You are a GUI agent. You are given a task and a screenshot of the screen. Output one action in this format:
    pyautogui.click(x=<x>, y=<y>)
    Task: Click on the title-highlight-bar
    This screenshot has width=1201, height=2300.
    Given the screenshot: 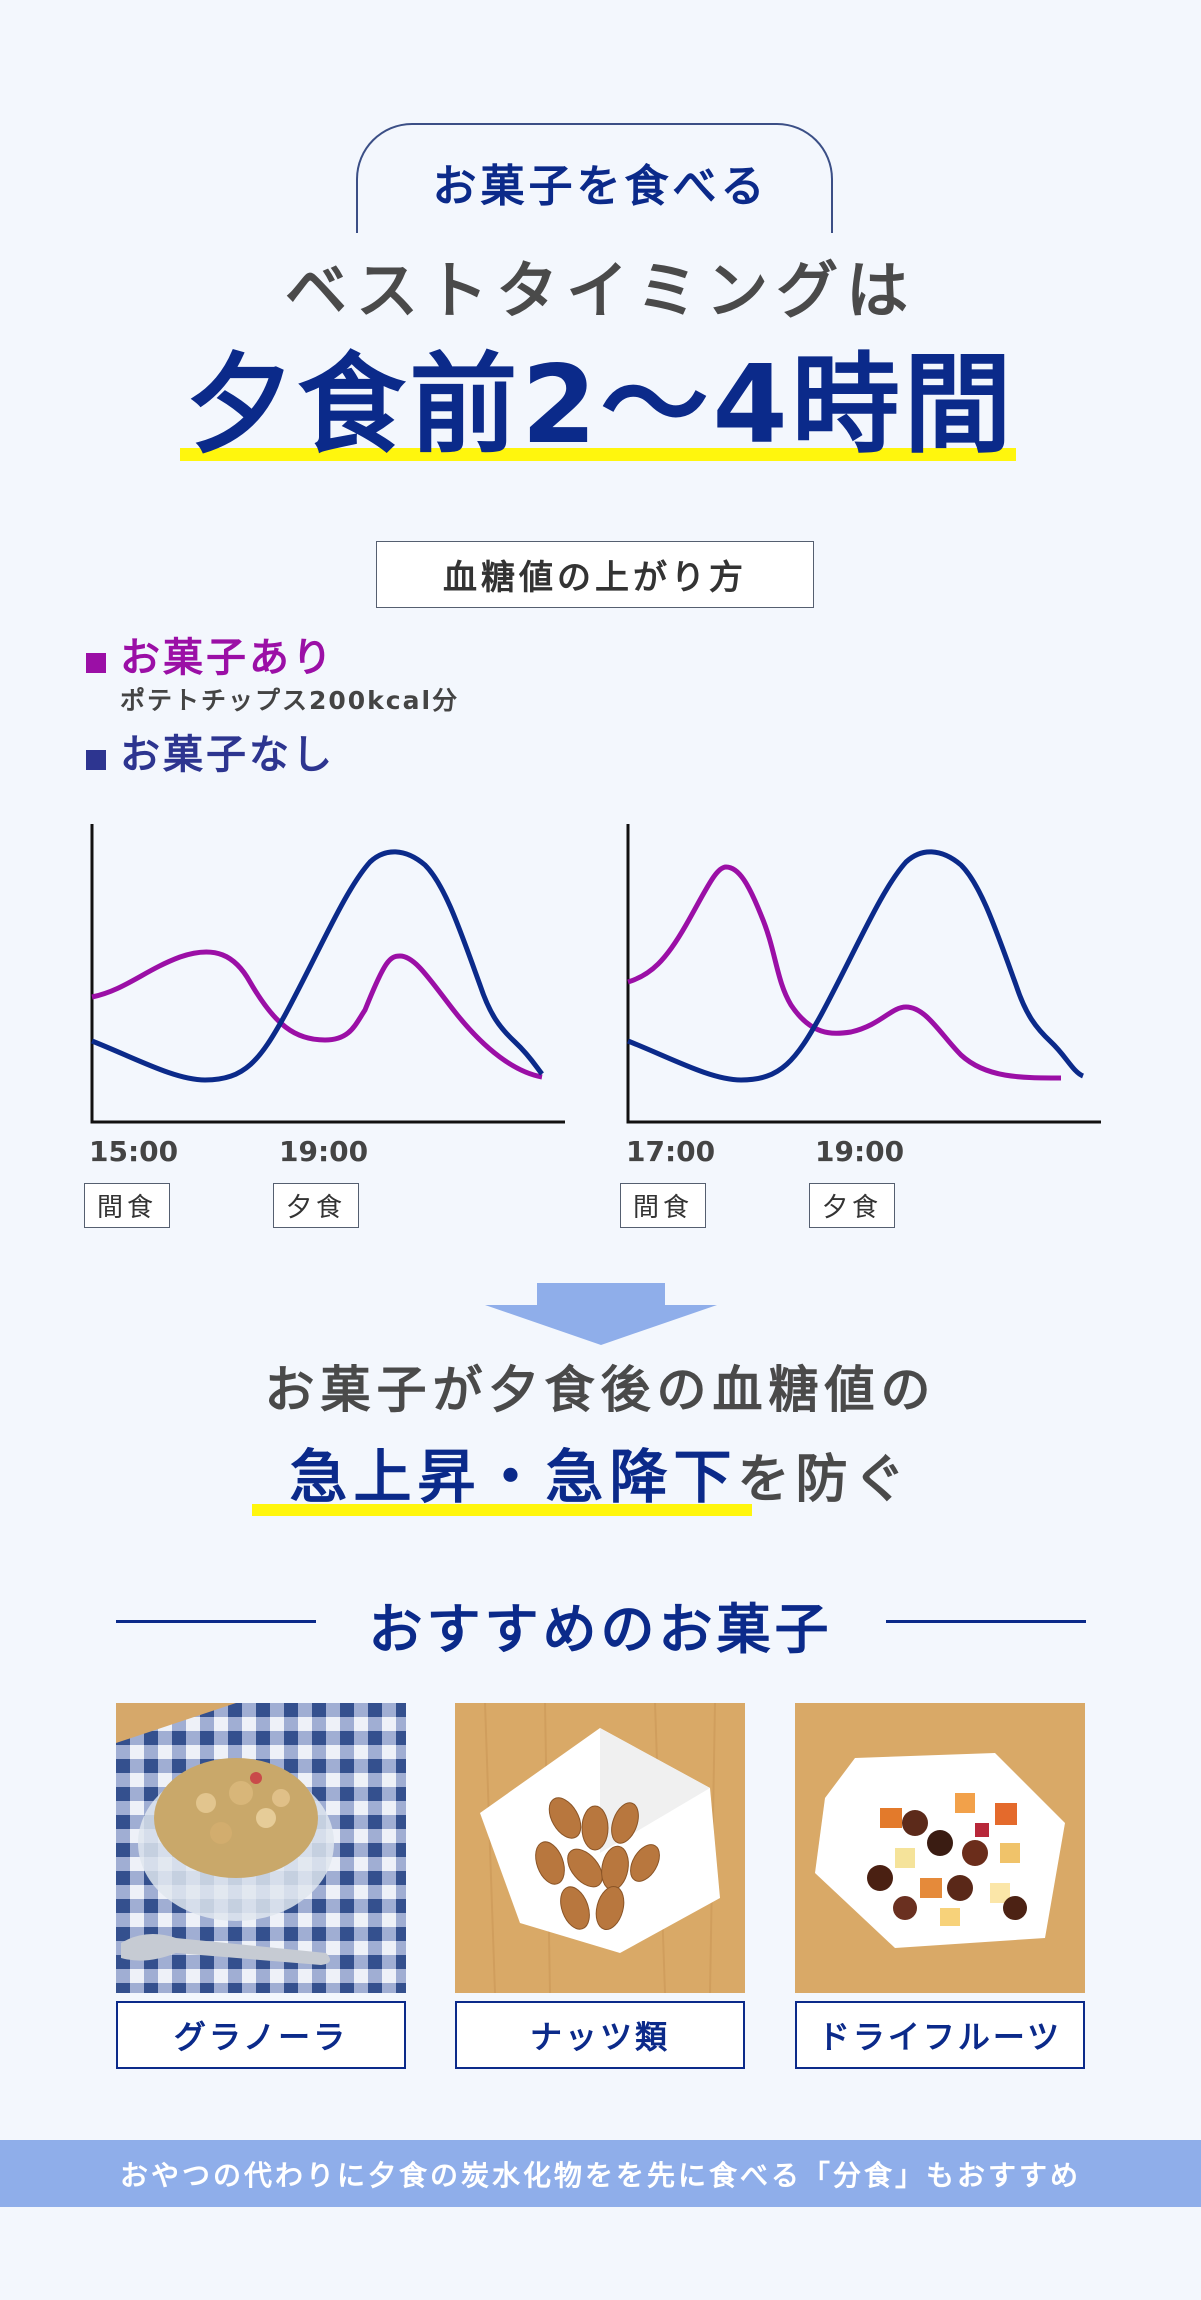 What is the action you would take?
    pyautogui.click(x=598, y=454)
    